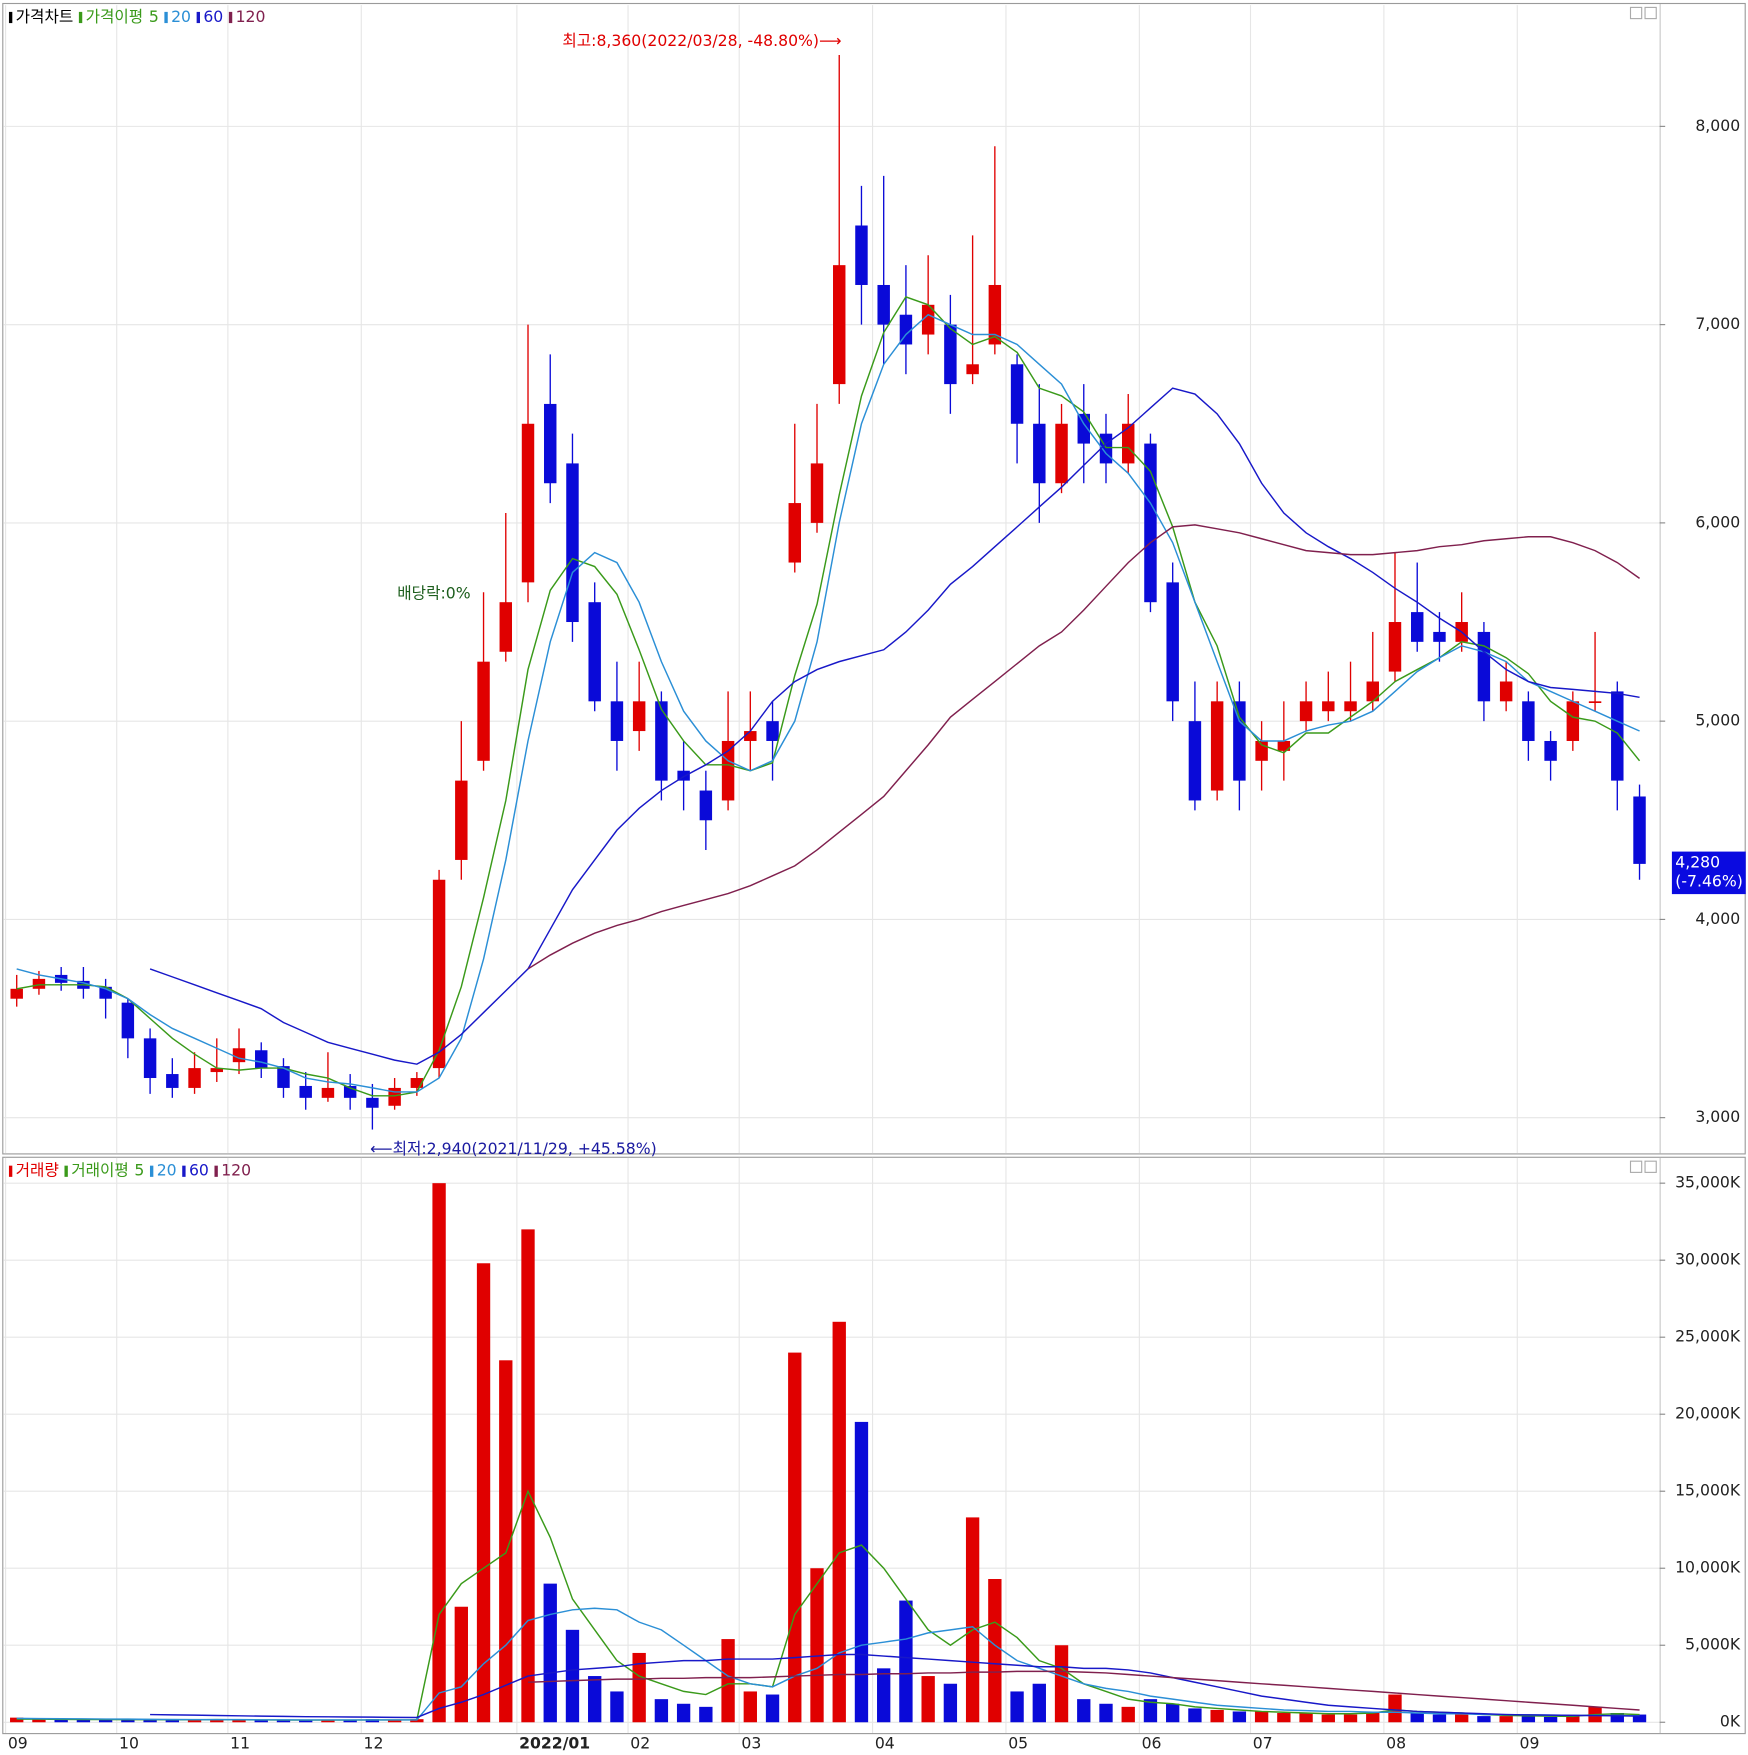 The height and width of the screenshot is (1755, 1748). Describe the element at coordinates (895, 1686) in the screenshot. I see `ma-line` at that location.